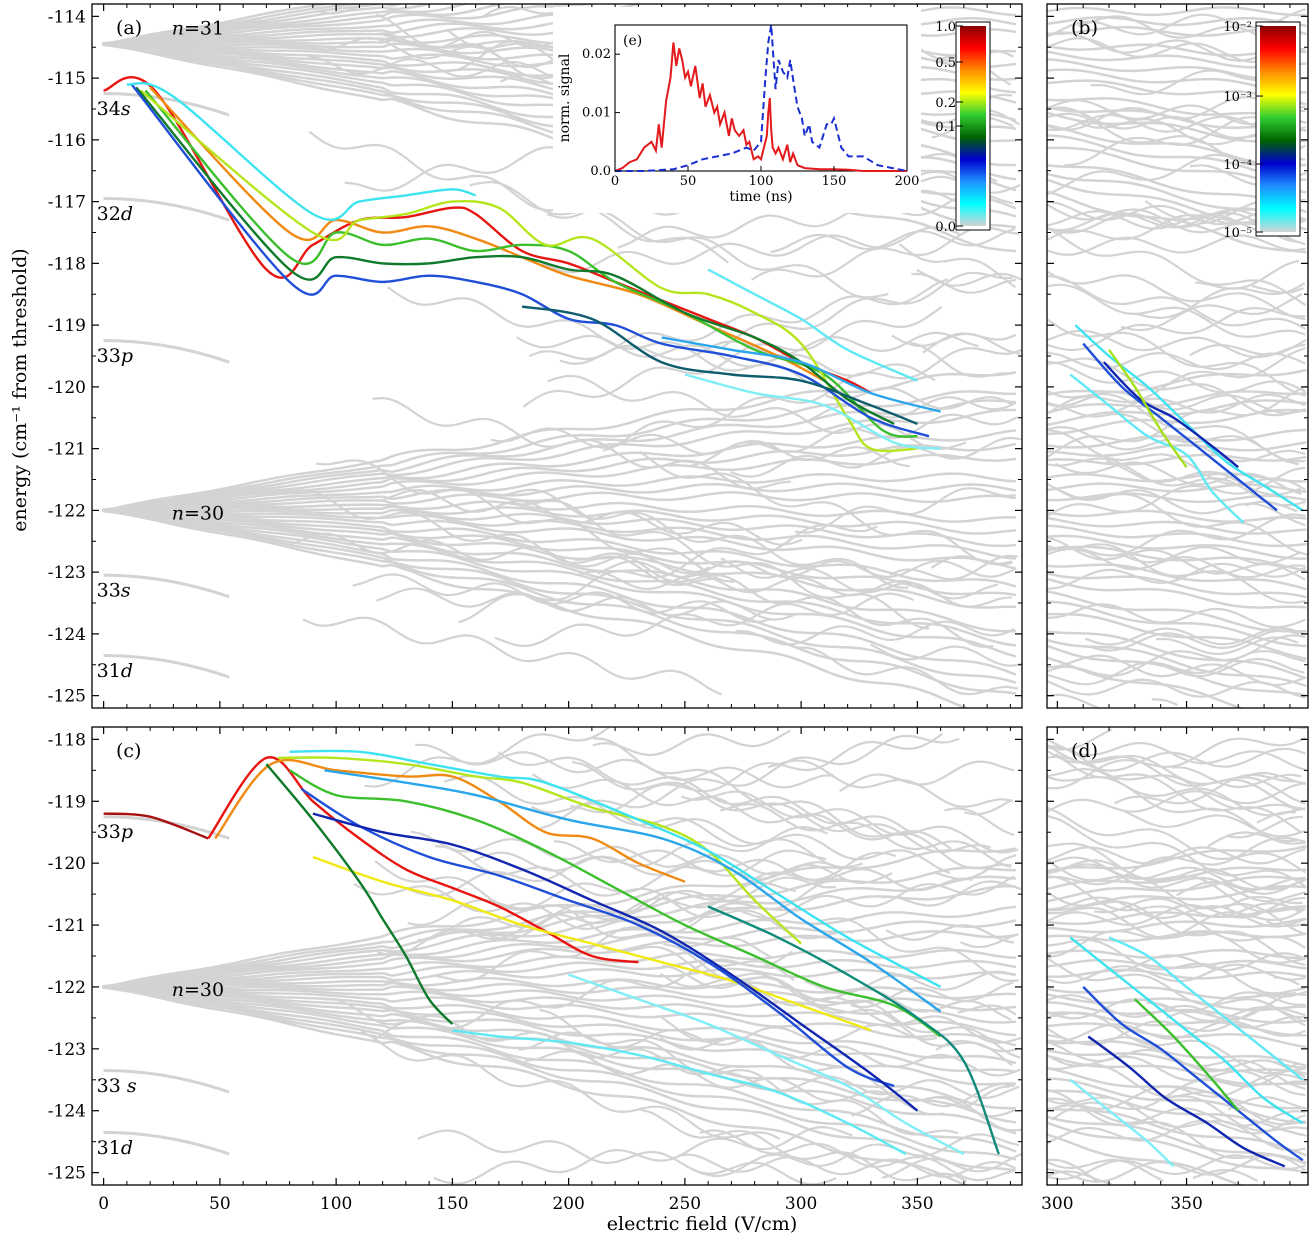 This screenshot has width=1314, height=1241. I want to click on trajectory-light-blue, so click(801, 374).